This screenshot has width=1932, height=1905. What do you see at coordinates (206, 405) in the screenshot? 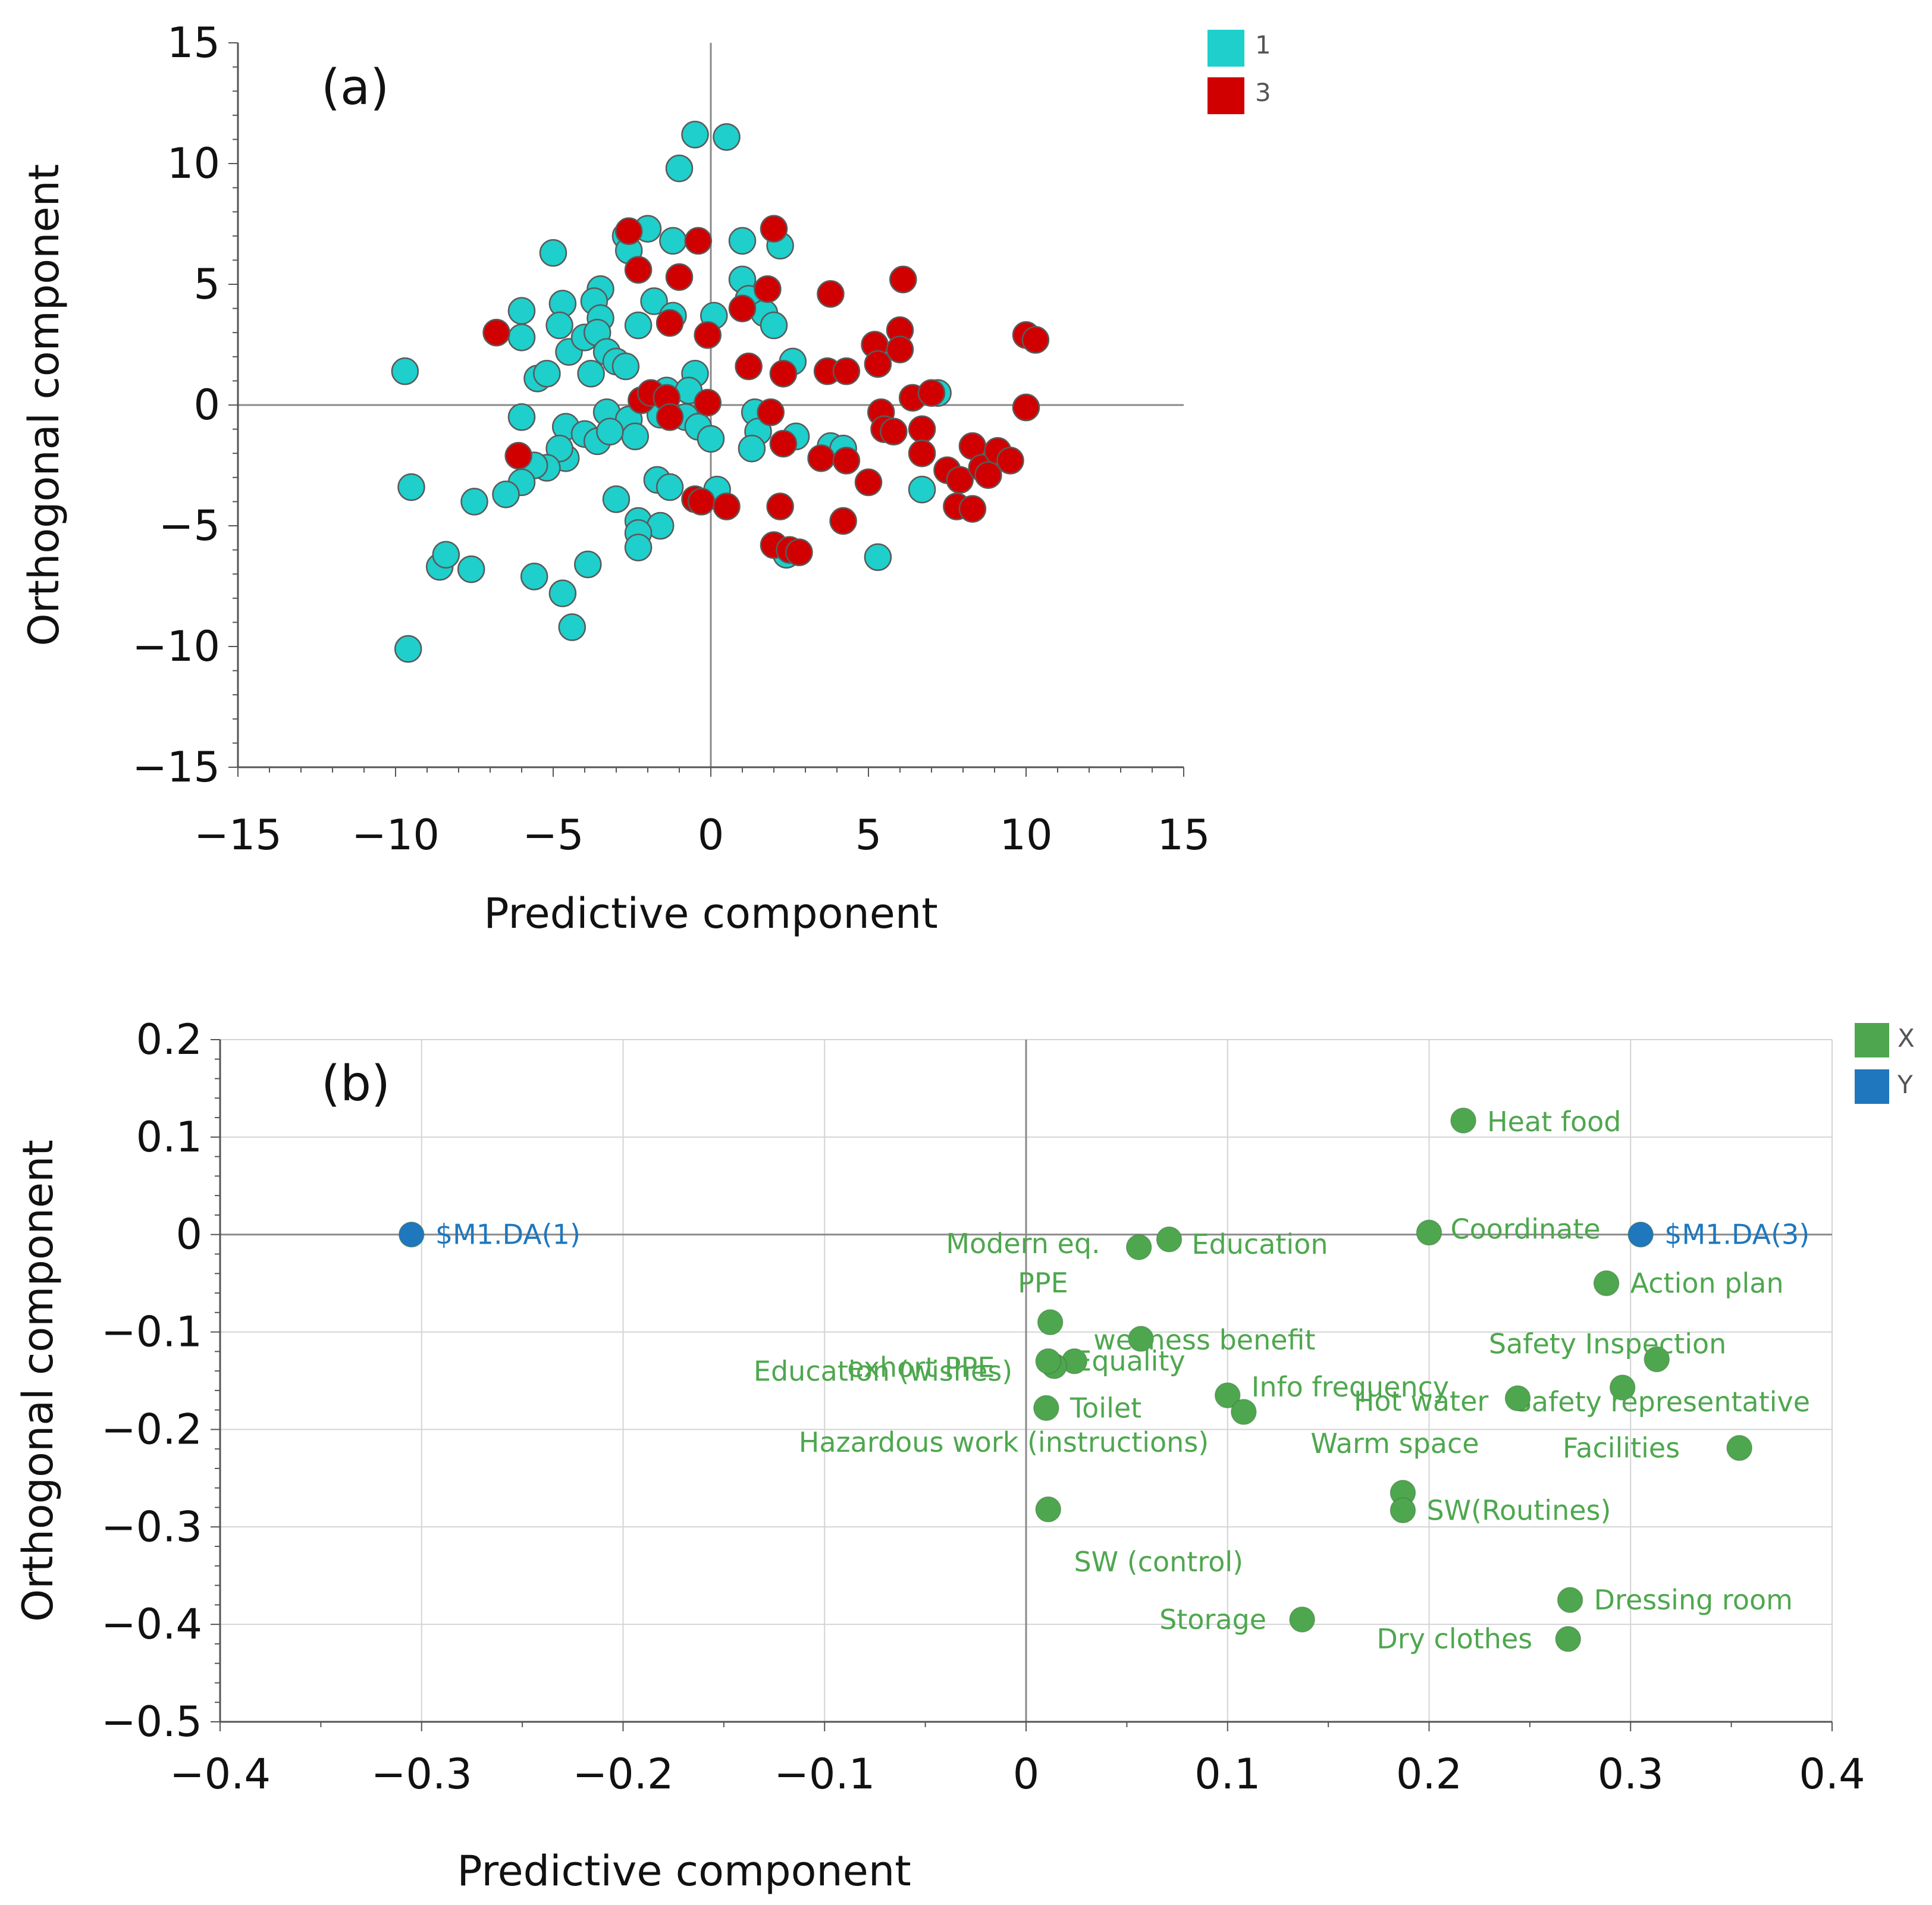
I see `y-tick-label: 0` at bounding box center [206, 405].